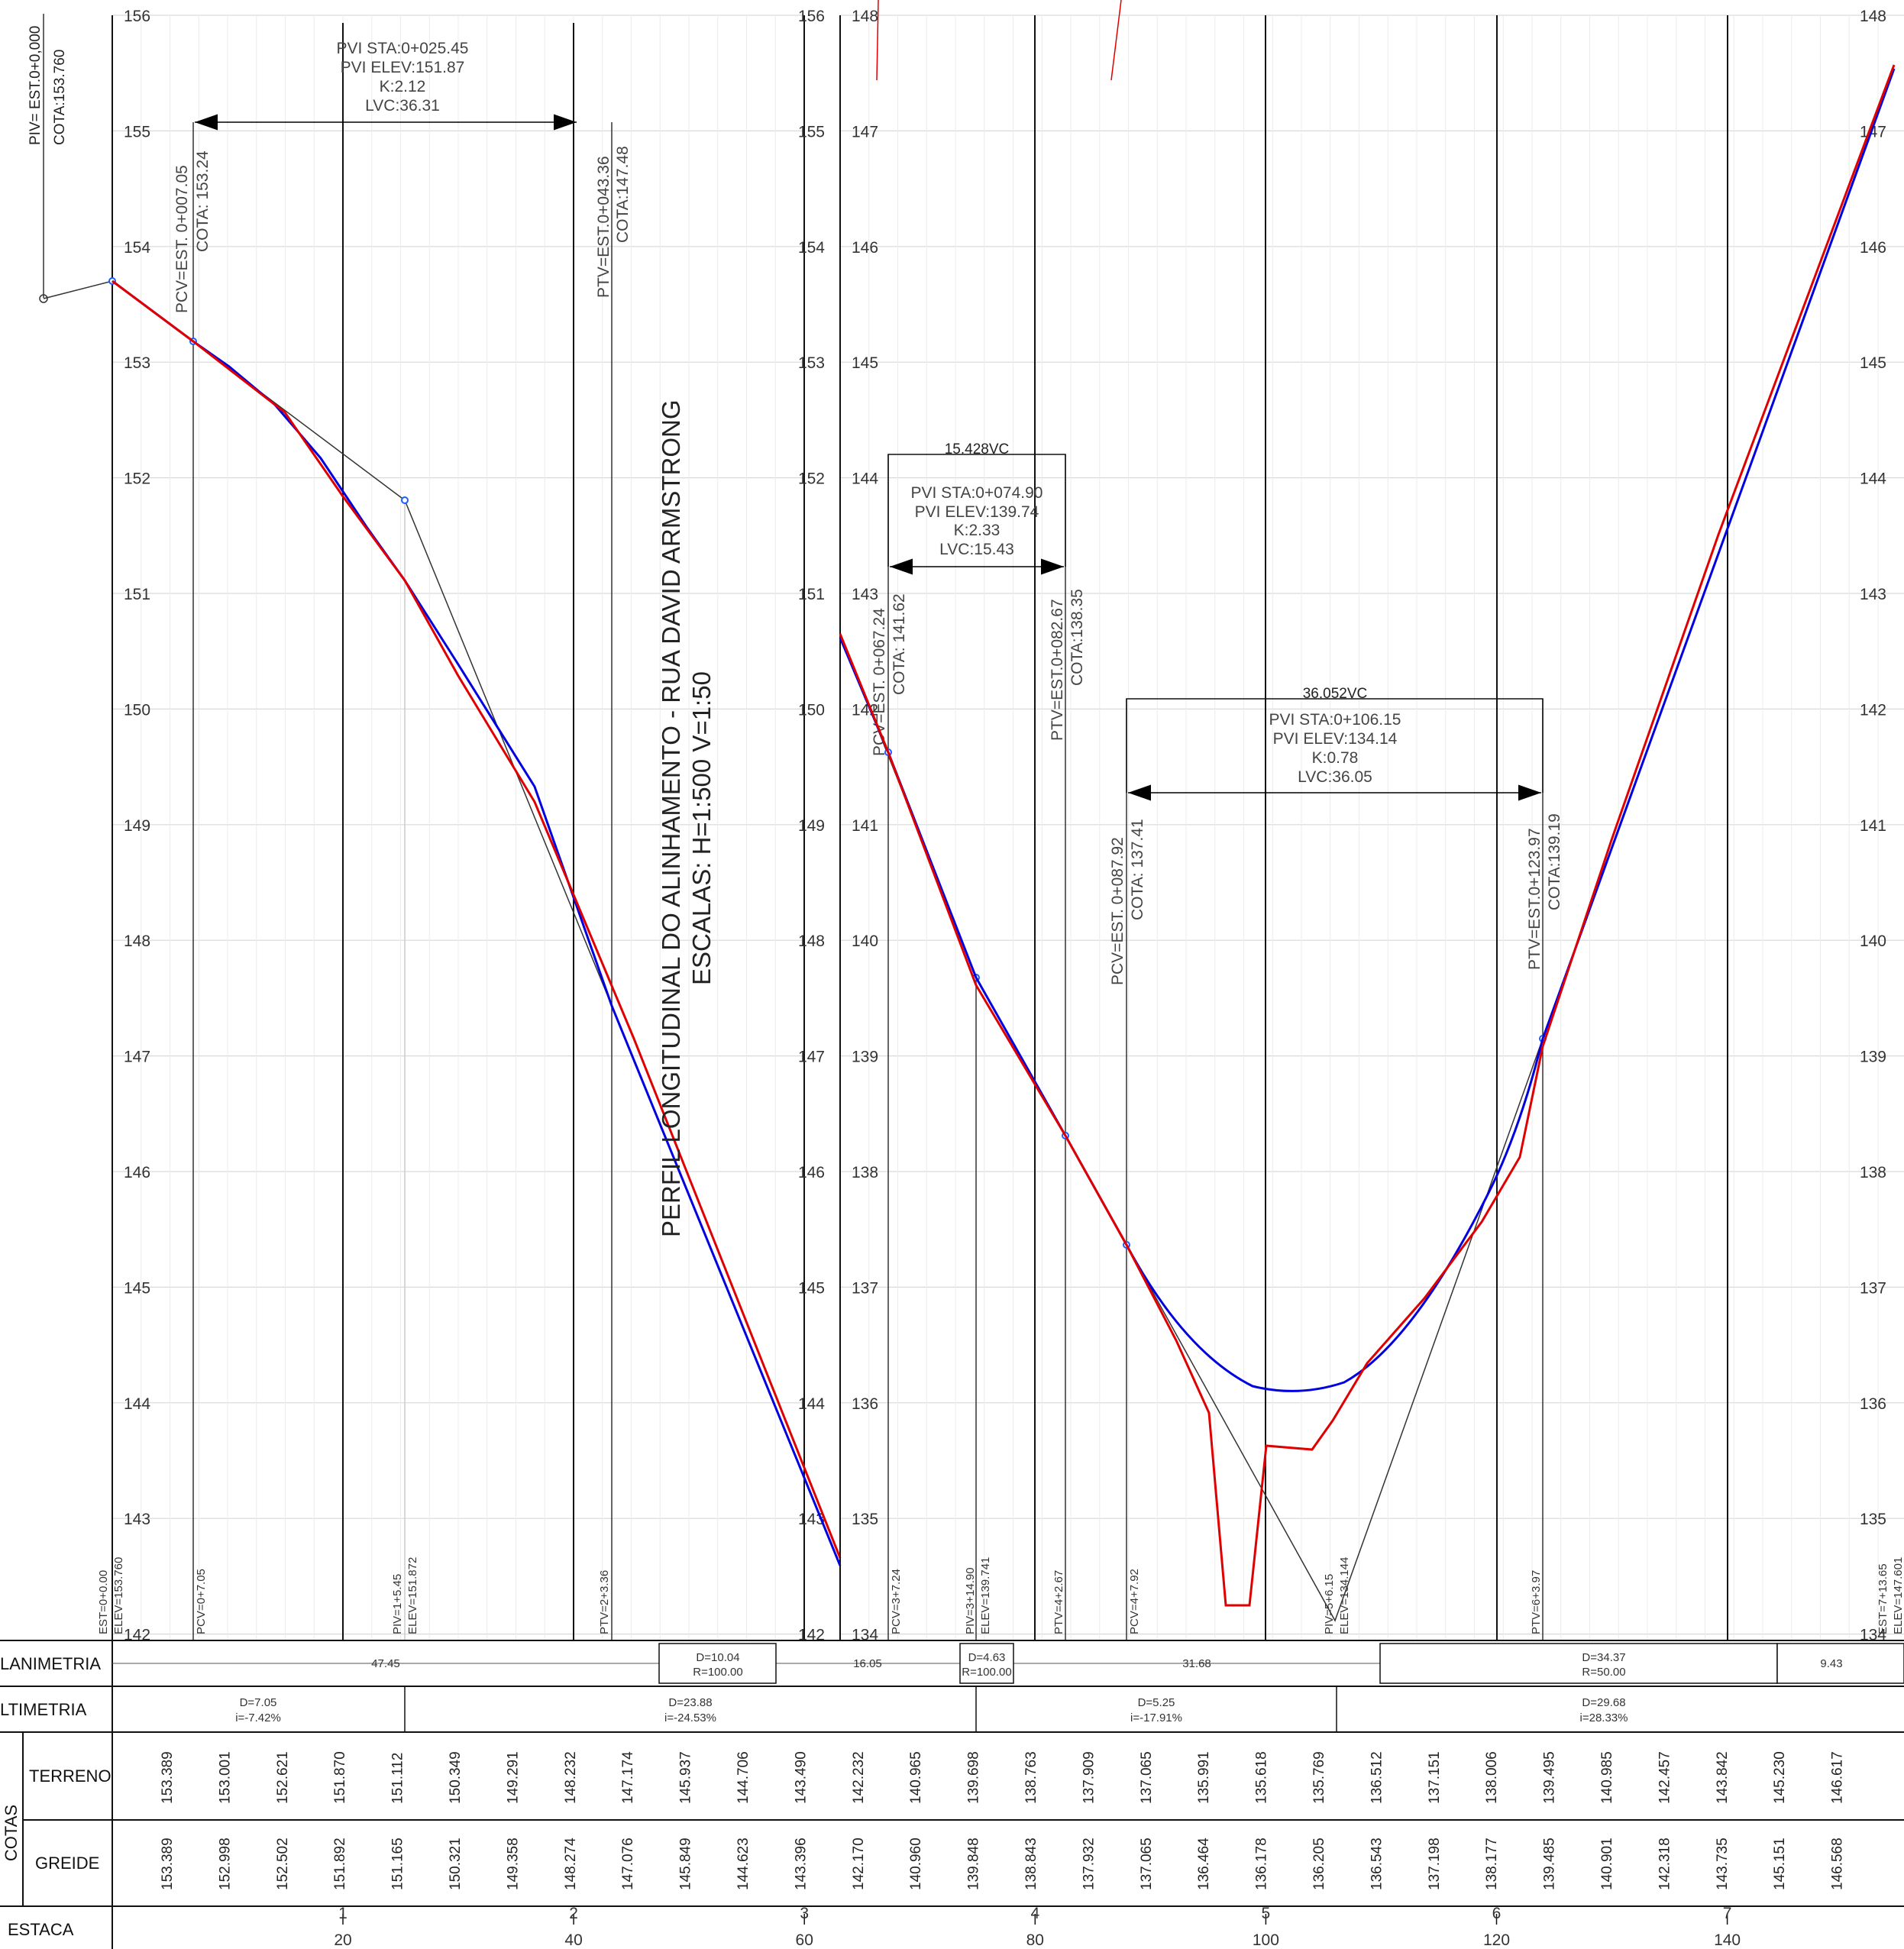 The width and height of the screenshot is (1904, 1949). I want to click on planimetria-label: LANIMETRIA, so click(50, 1664).